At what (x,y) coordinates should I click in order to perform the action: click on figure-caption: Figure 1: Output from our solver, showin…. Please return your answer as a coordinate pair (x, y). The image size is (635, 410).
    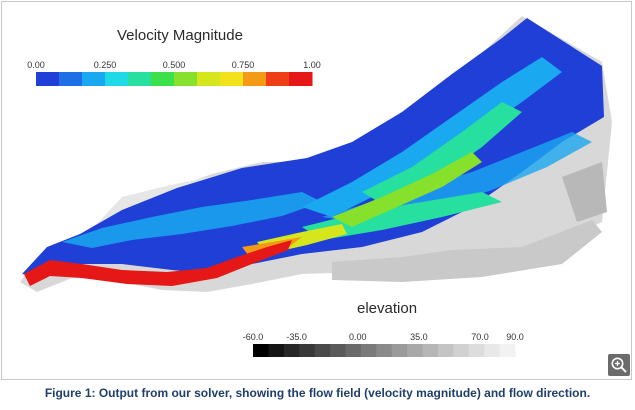
    Looking at the image, I should click on (317, 393).